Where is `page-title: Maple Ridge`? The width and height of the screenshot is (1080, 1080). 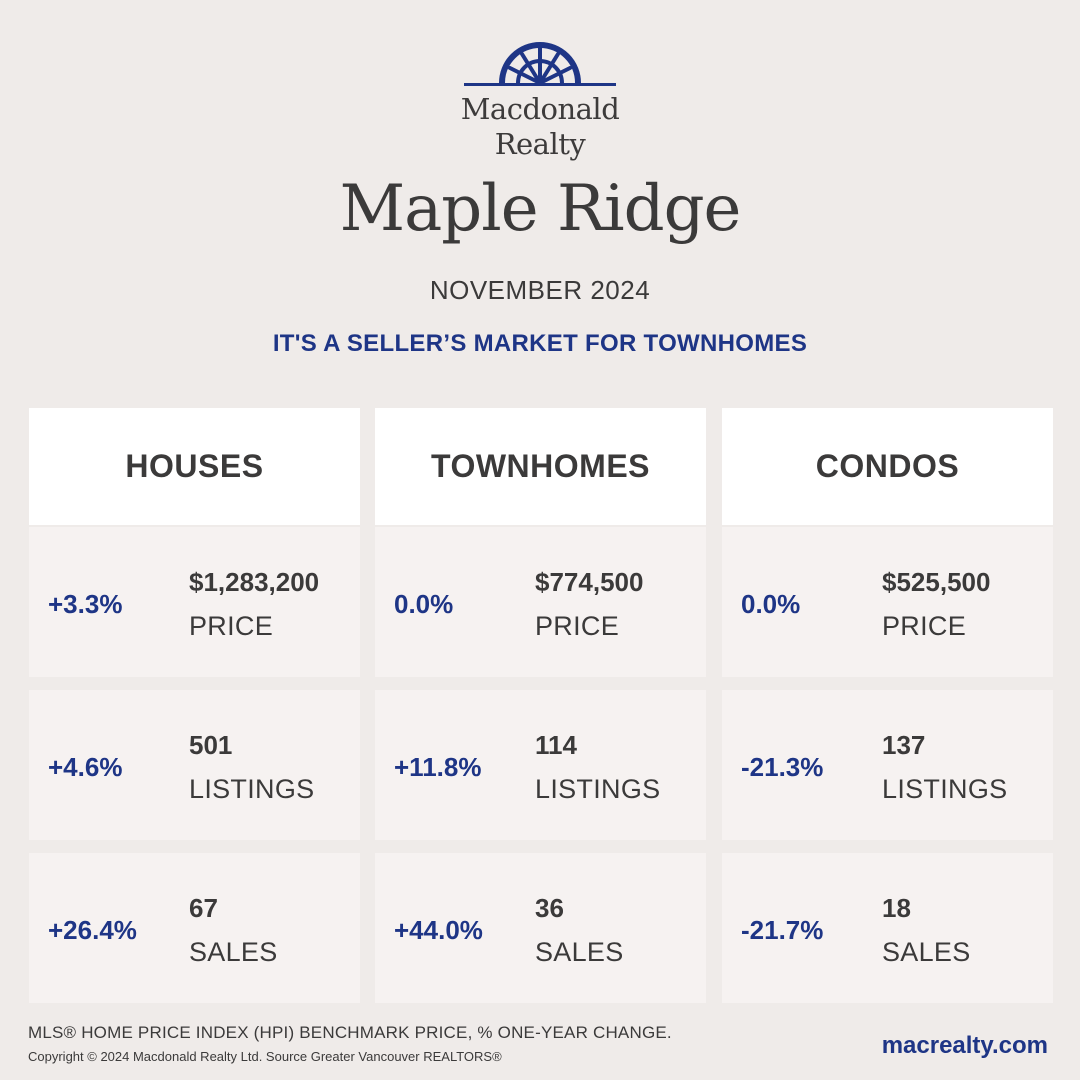 page-title: Maple Ridge is located at coordinates (540, 209).